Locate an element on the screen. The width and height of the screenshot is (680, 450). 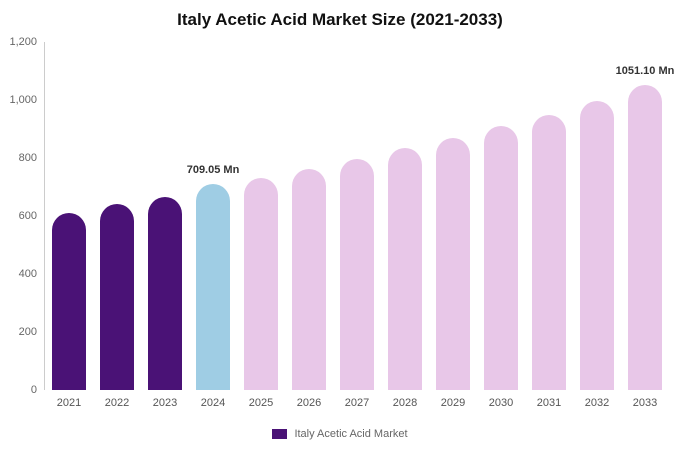
bar-2028 is located at coordinates (405, 269).